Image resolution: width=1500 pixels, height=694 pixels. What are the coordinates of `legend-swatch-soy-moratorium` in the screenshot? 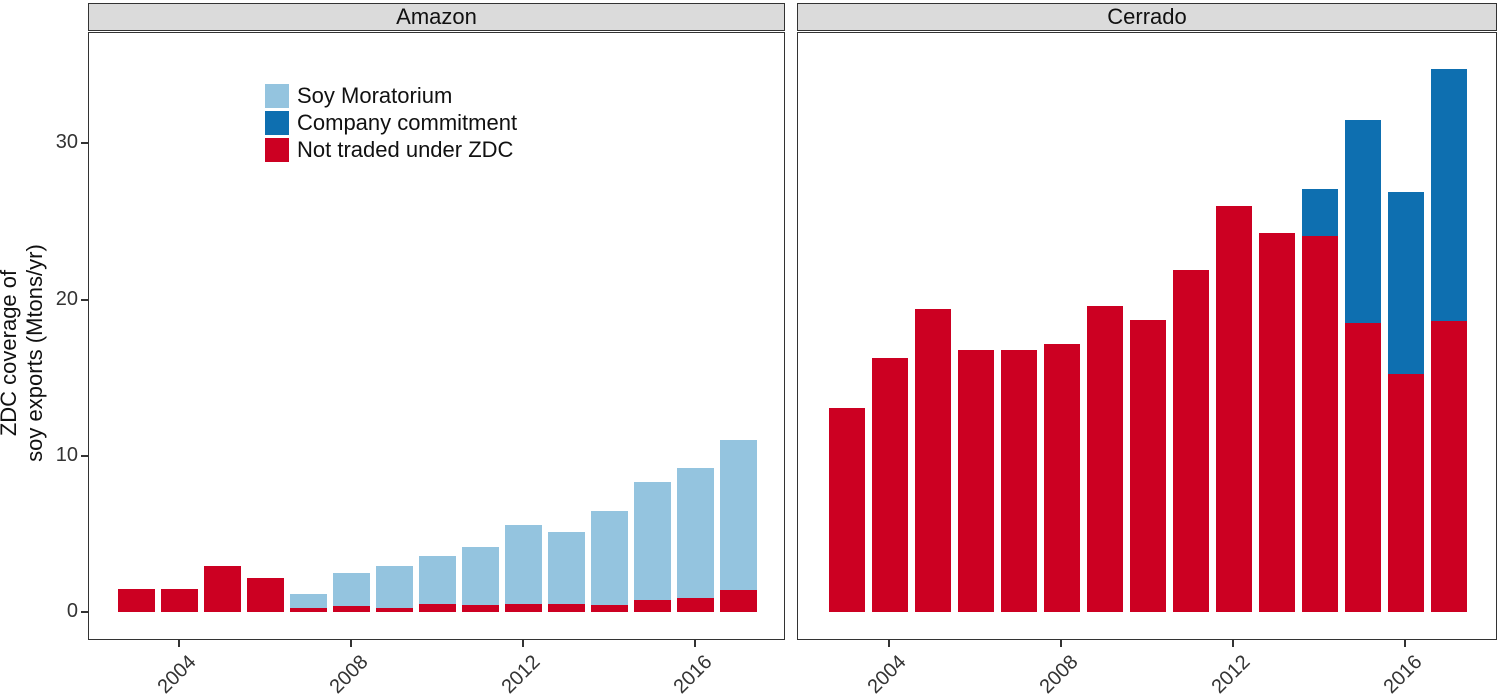 It's located at (277, 96).